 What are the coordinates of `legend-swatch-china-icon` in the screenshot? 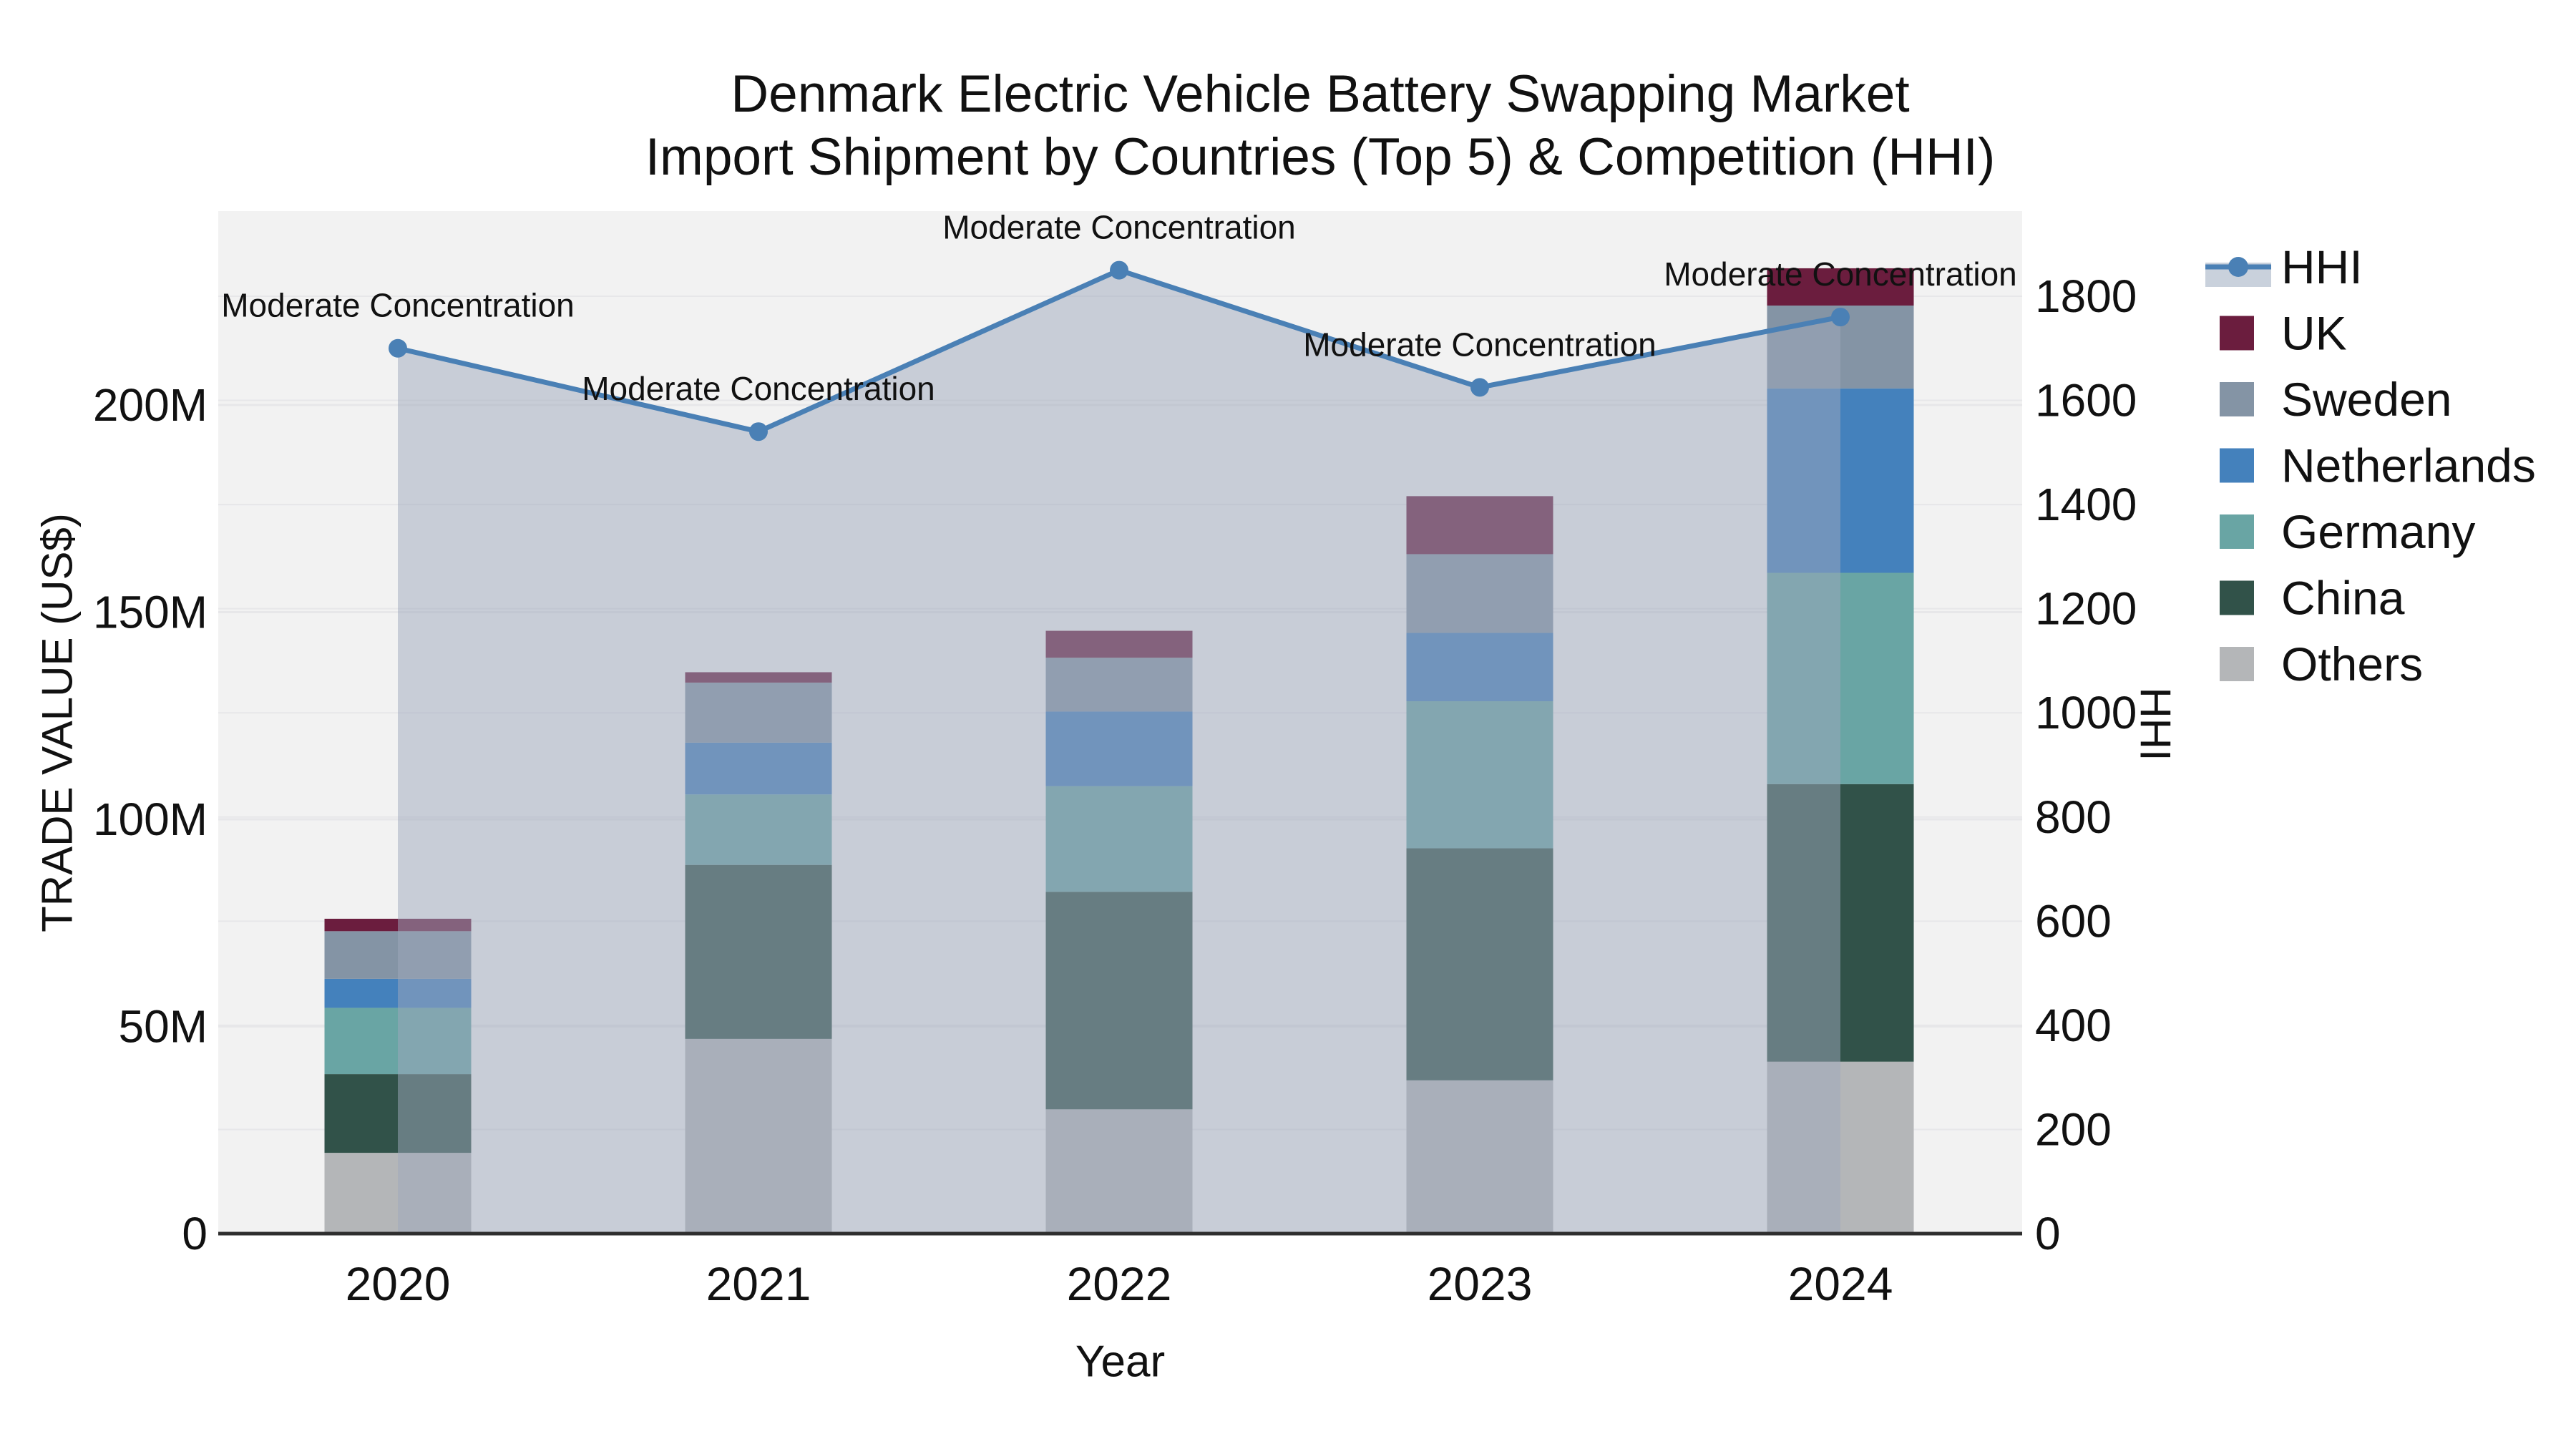 It's located at (2237, 597).